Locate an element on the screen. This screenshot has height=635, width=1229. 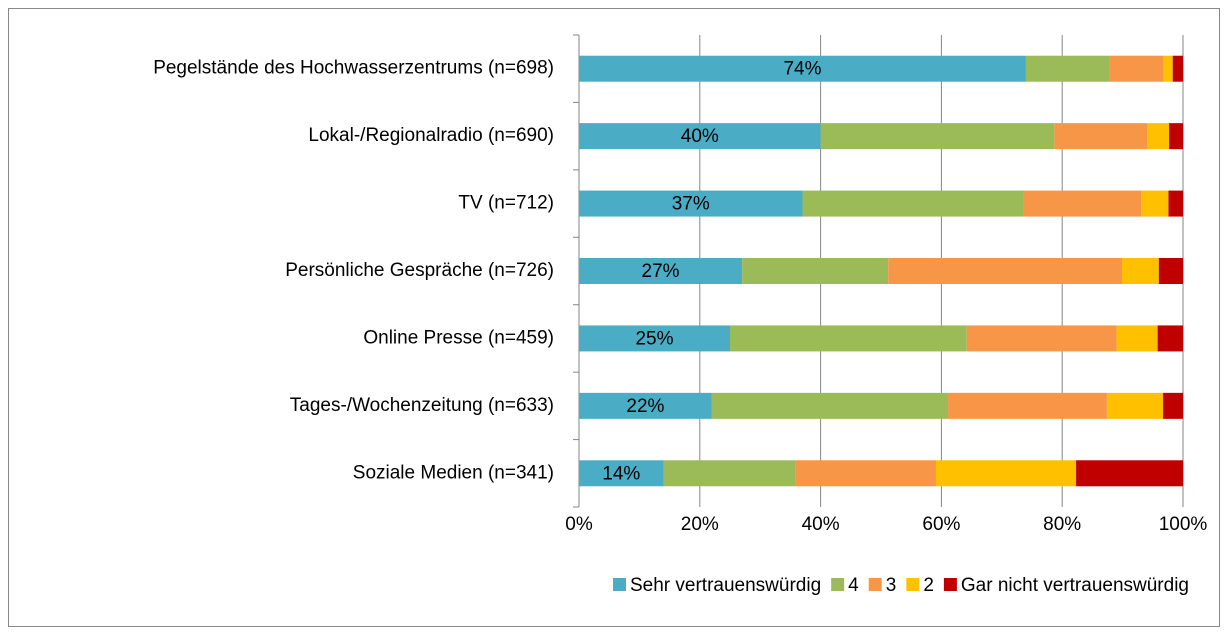
data-label: 25% is located at coordinates (654, 338).